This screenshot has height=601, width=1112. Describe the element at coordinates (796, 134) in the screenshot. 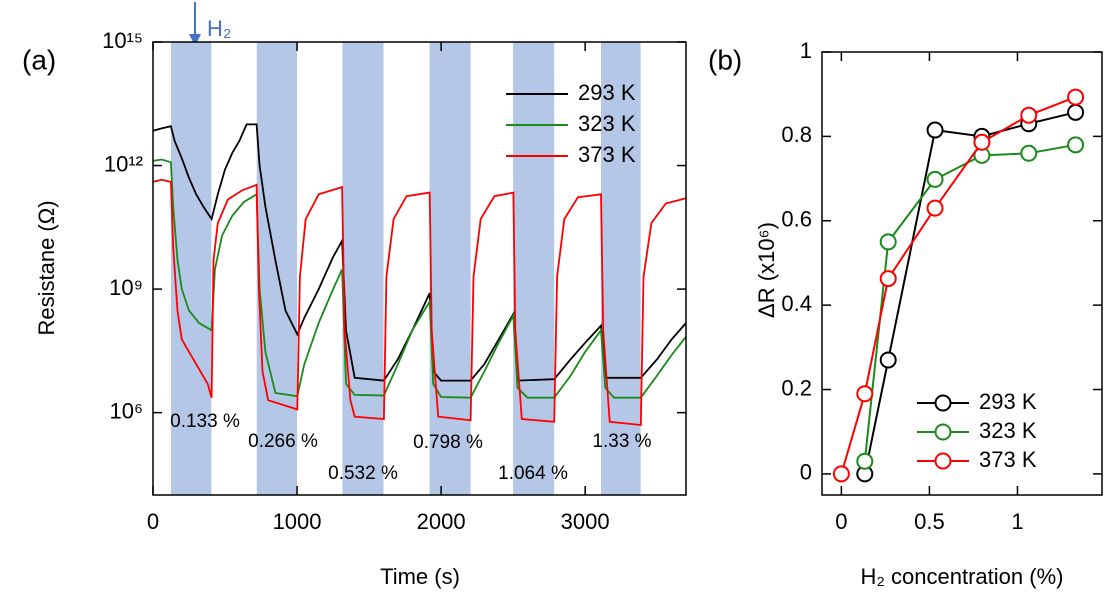

I see `y-tick-label: 0.8` at that location.